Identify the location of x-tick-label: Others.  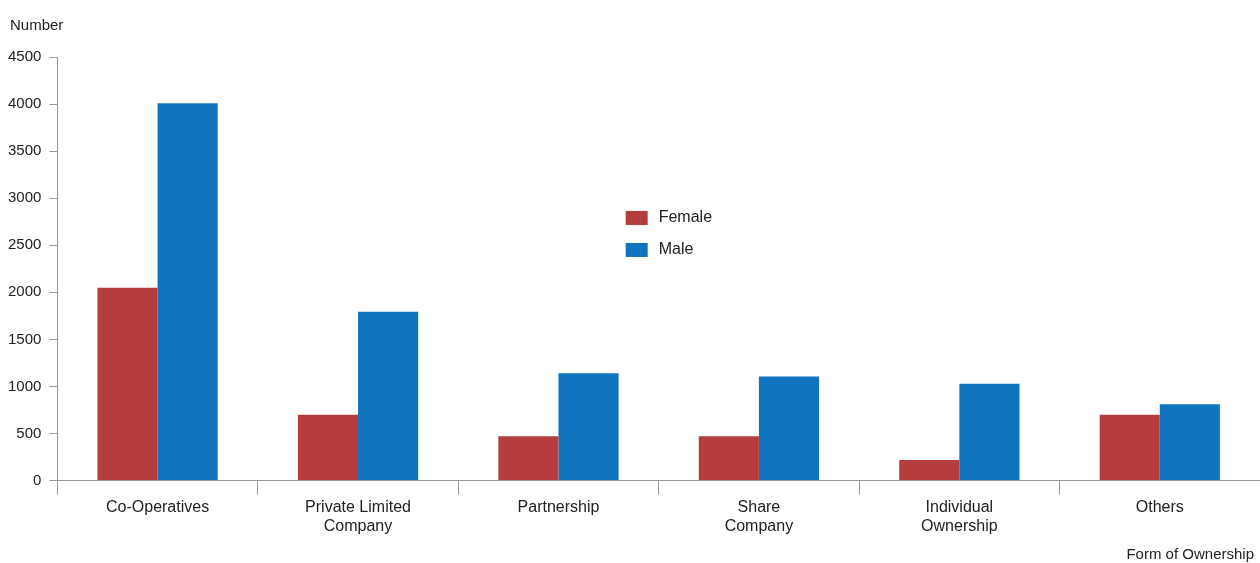
(1159, 506).